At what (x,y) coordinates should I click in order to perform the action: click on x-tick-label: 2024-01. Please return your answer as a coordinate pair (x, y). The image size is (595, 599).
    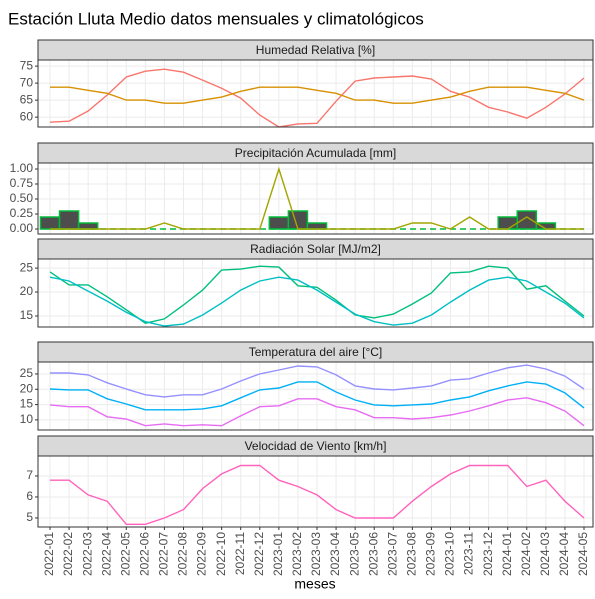
    Looking at the image, I should click on (507, 554).